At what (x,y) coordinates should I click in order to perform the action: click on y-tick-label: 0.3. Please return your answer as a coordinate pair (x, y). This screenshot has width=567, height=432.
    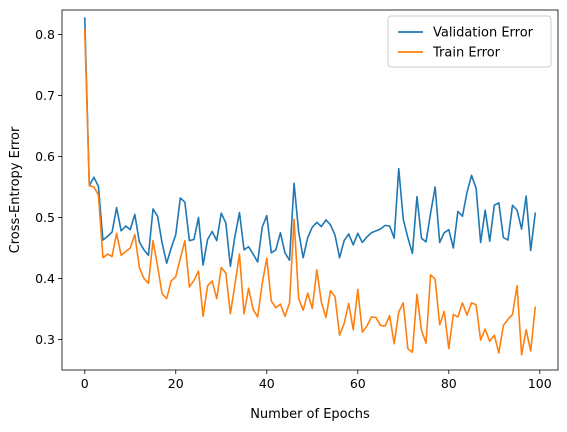
    Looking at the image, I should click on (45, 339).